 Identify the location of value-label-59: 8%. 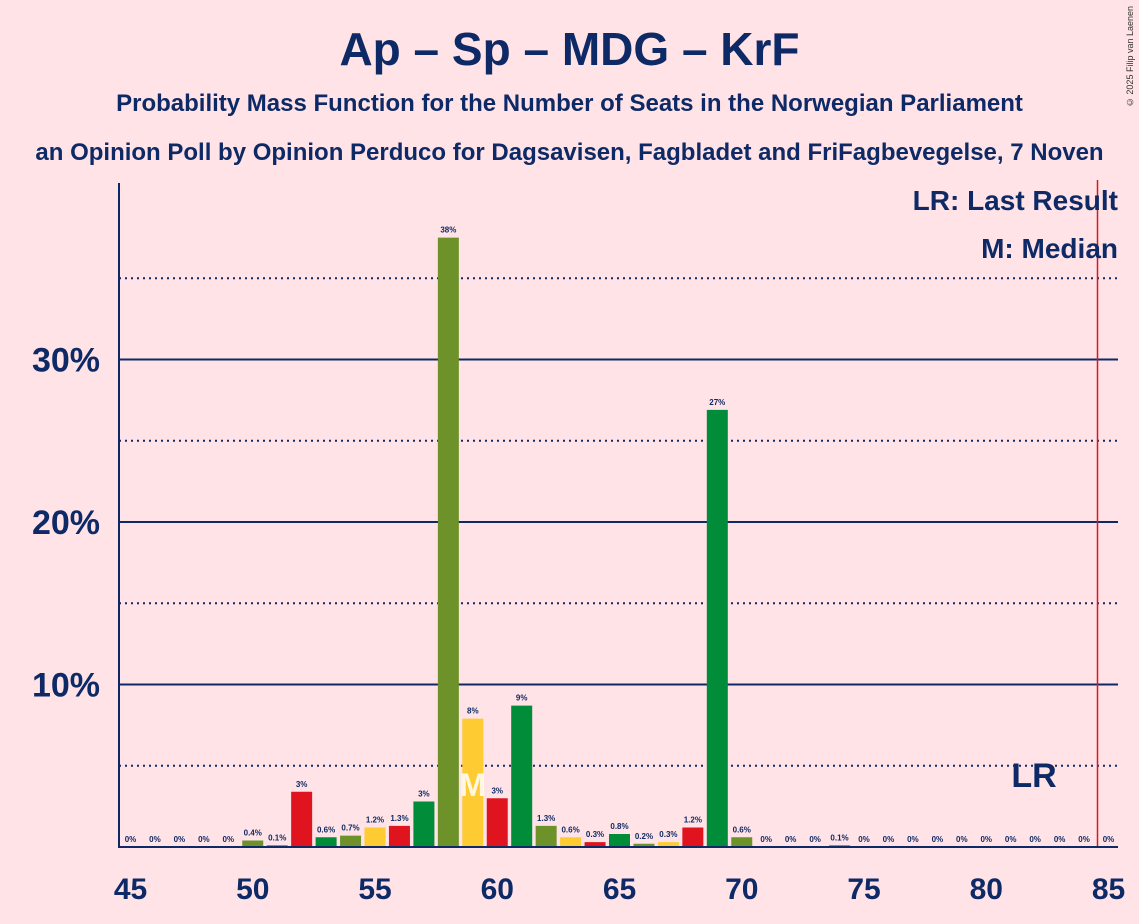
(473, 711).